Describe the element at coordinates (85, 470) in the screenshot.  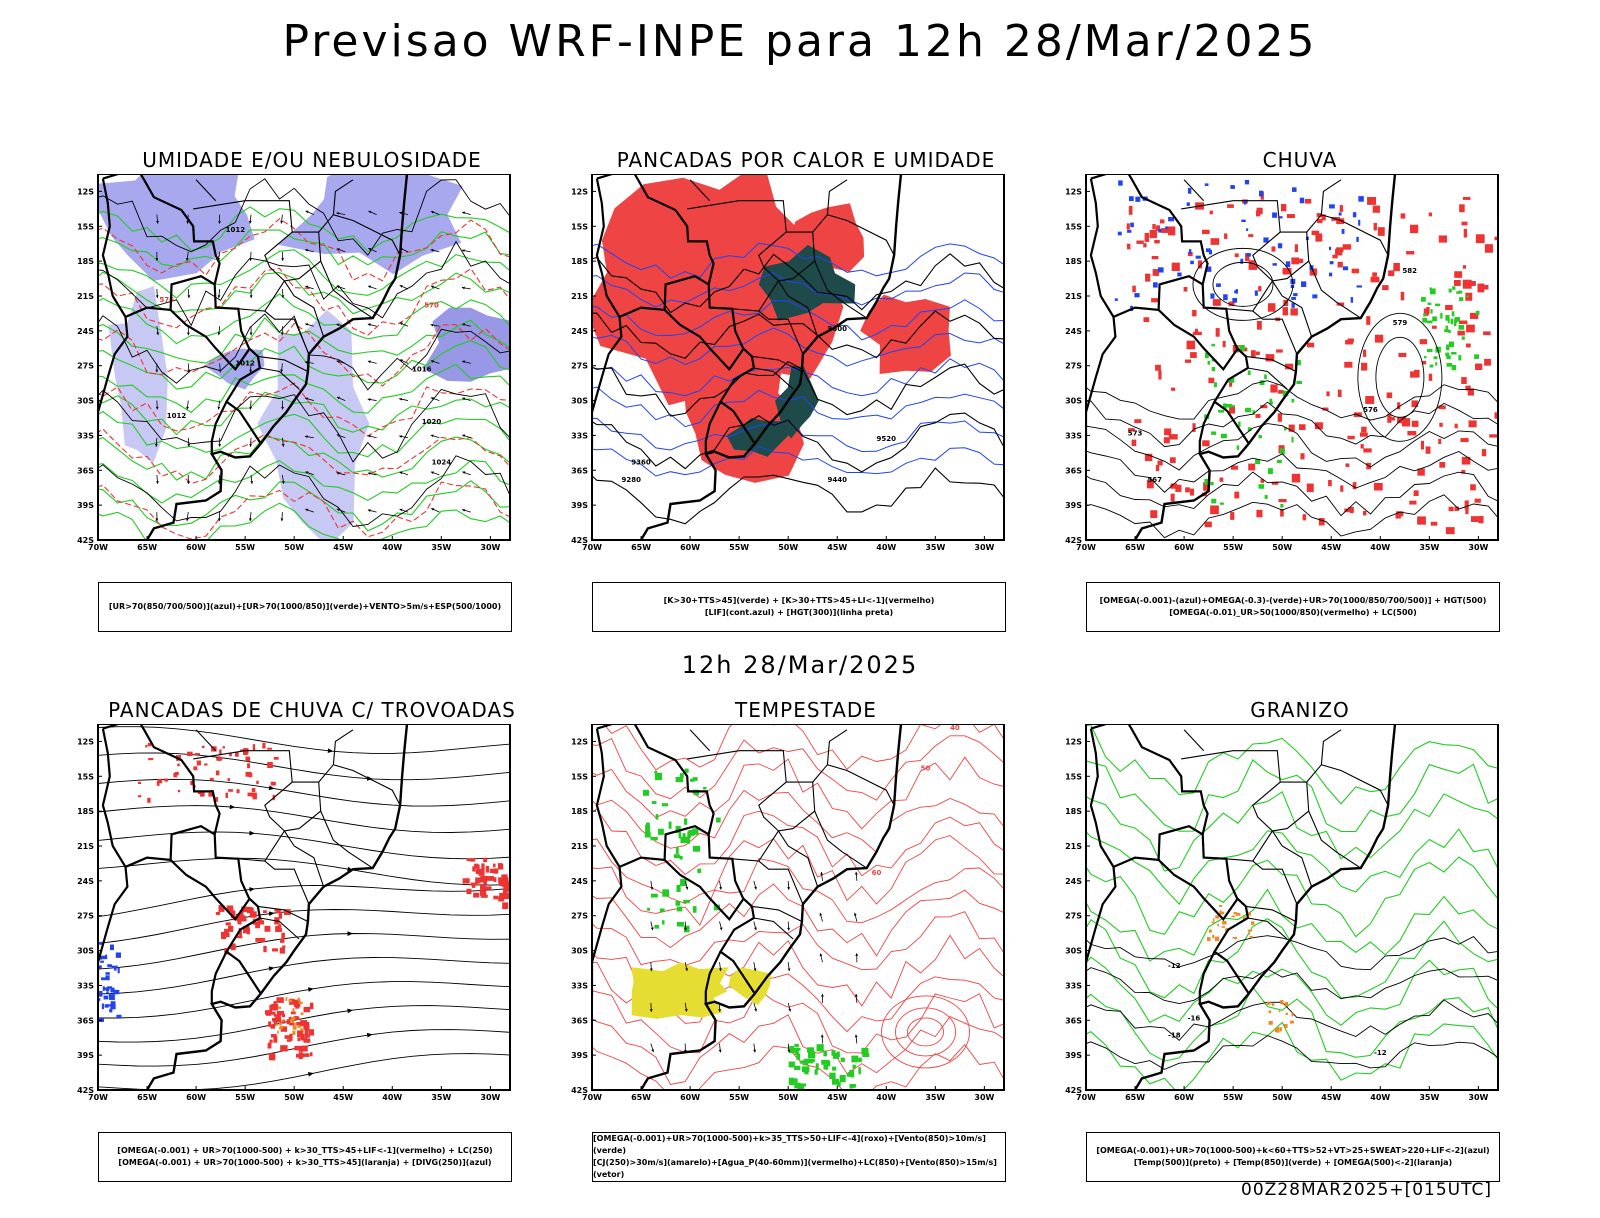
I see `lat-label: 36S` at that location.